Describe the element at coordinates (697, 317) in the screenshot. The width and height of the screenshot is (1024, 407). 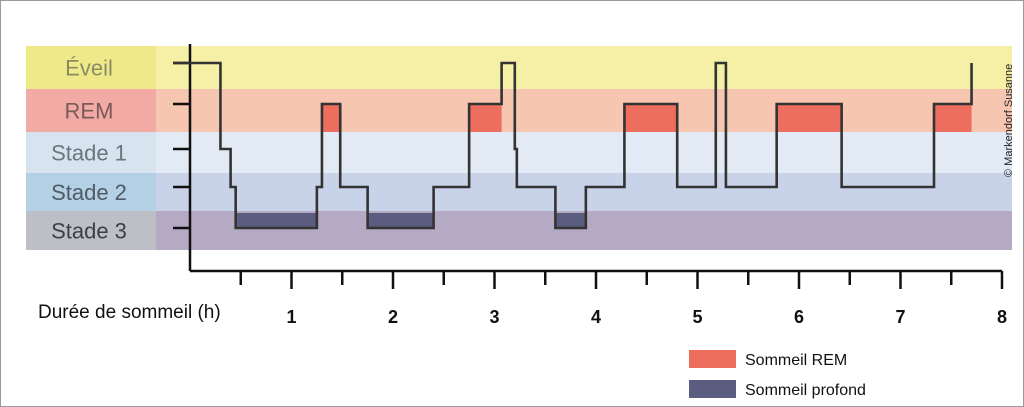
I see `x-tick-label: 5` at that location.